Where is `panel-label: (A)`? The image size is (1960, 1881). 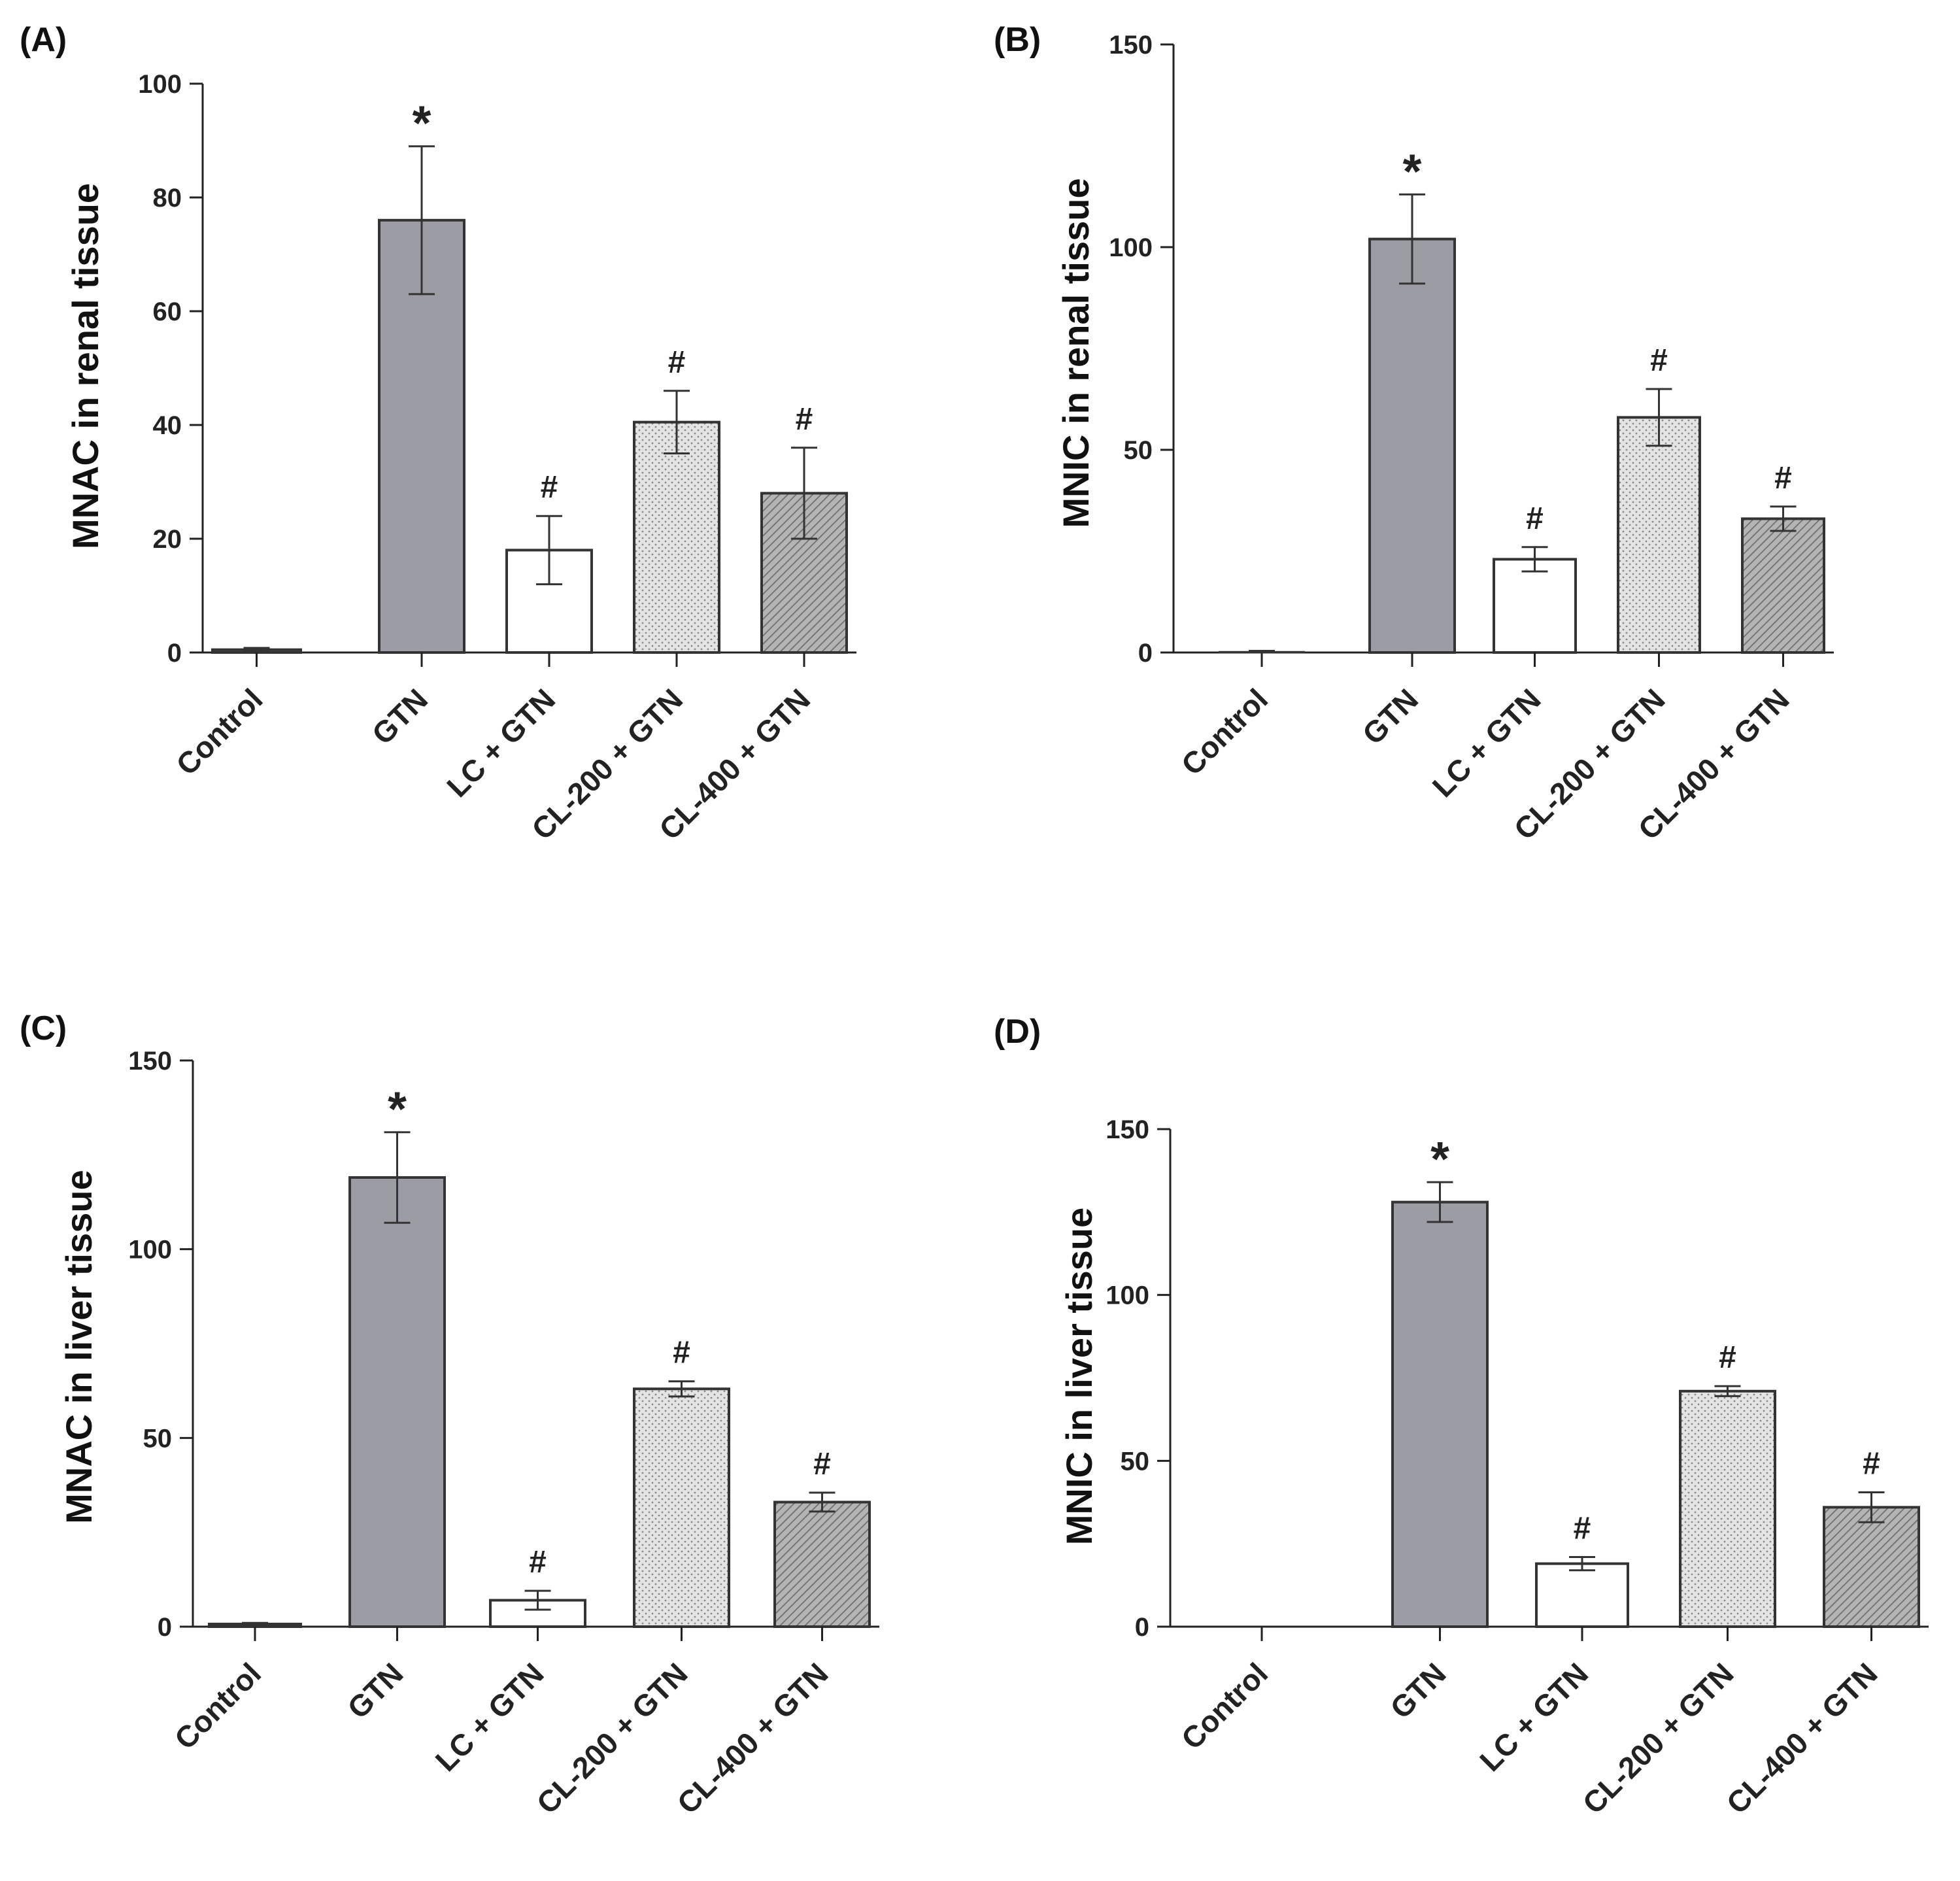
panel-label: (A) is located at coordinates (43, 40).